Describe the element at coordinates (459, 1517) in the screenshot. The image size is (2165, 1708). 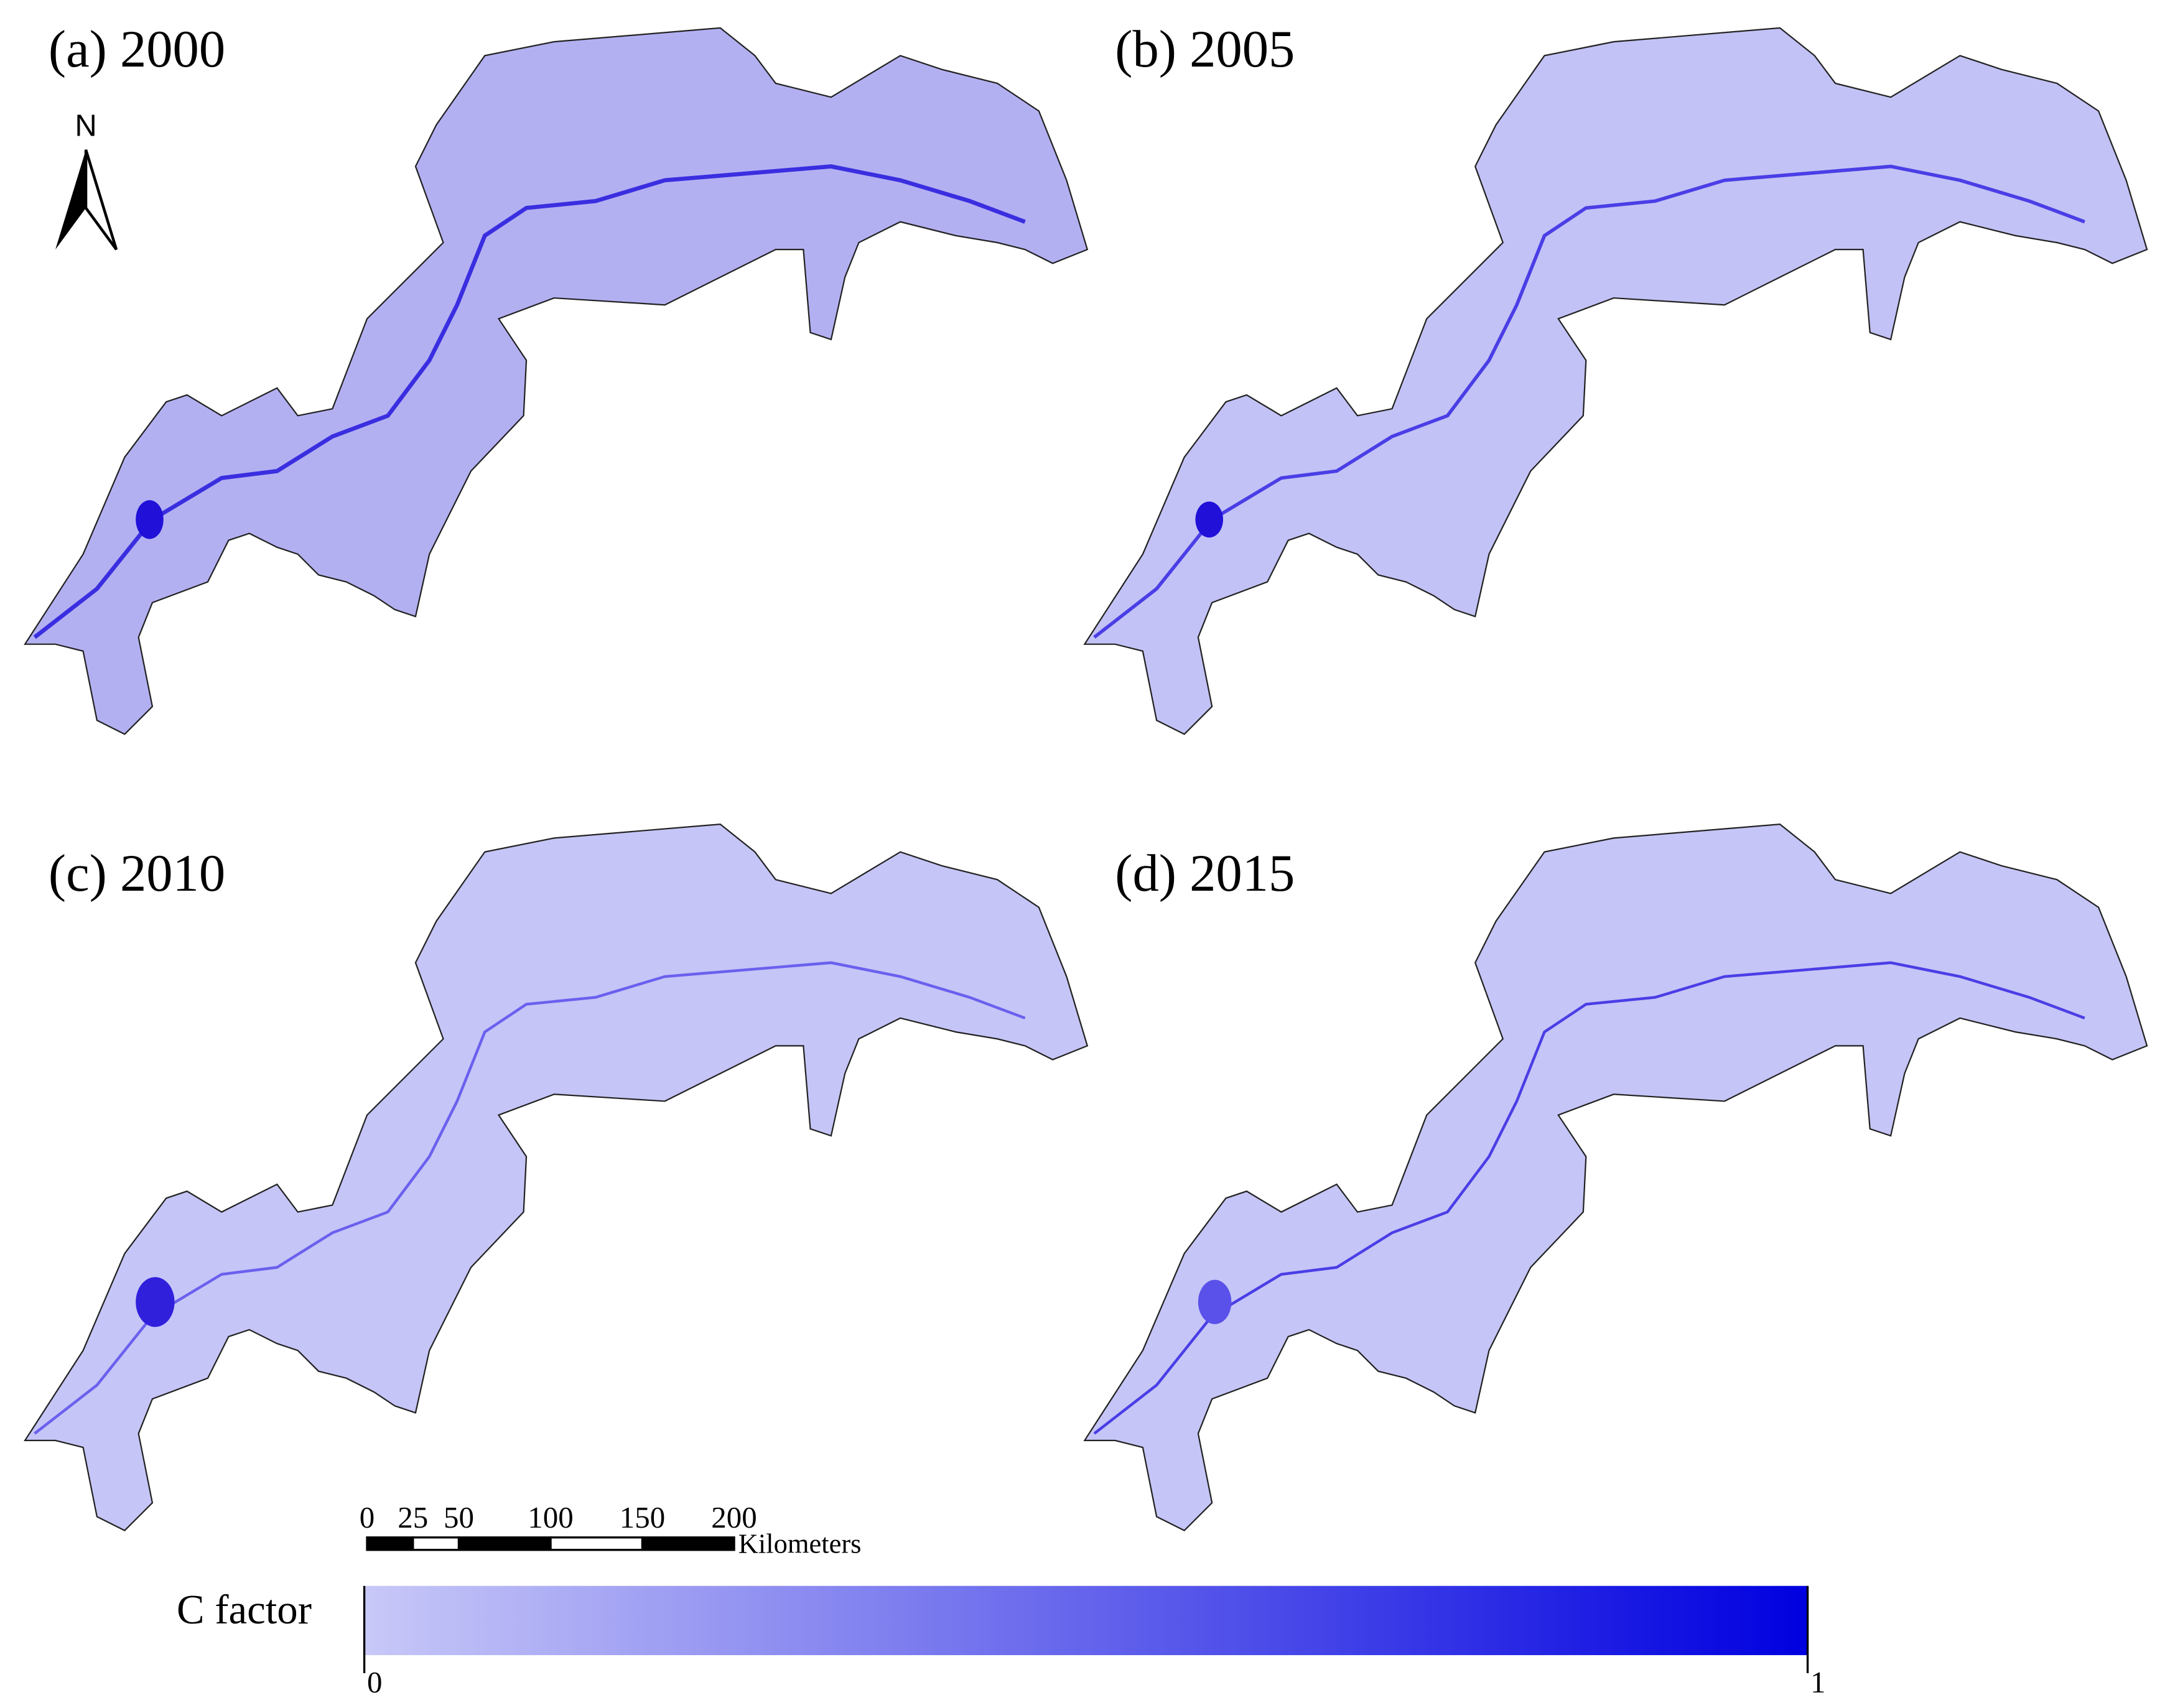
I see `scale-tick-label: 50` at that location.